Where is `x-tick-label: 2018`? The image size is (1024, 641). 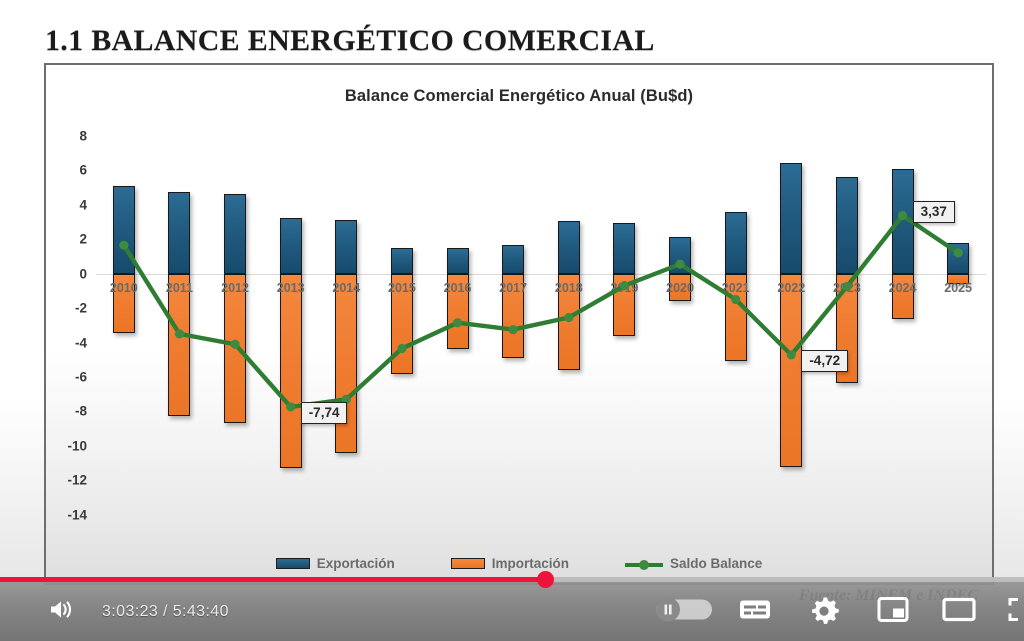
x-tick-label: 2018 is located at coordinates (568, 287).